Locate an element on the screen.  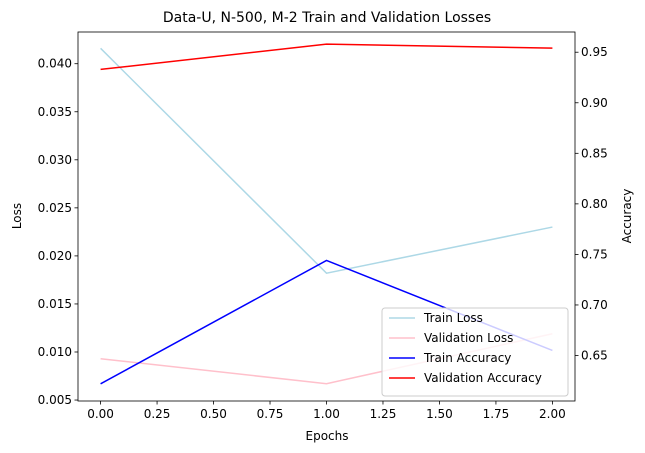
x-tick-label: 1.25 is located at coordinates (383, 414).